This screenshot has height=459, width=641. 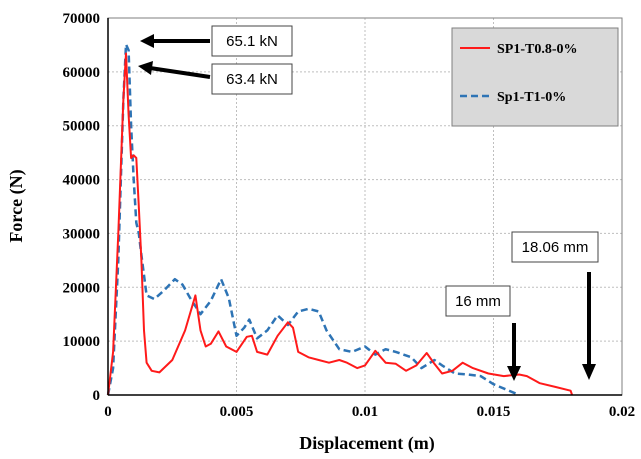 I want to click on x-tick-label: 0.01, so click(x=365, y=412).